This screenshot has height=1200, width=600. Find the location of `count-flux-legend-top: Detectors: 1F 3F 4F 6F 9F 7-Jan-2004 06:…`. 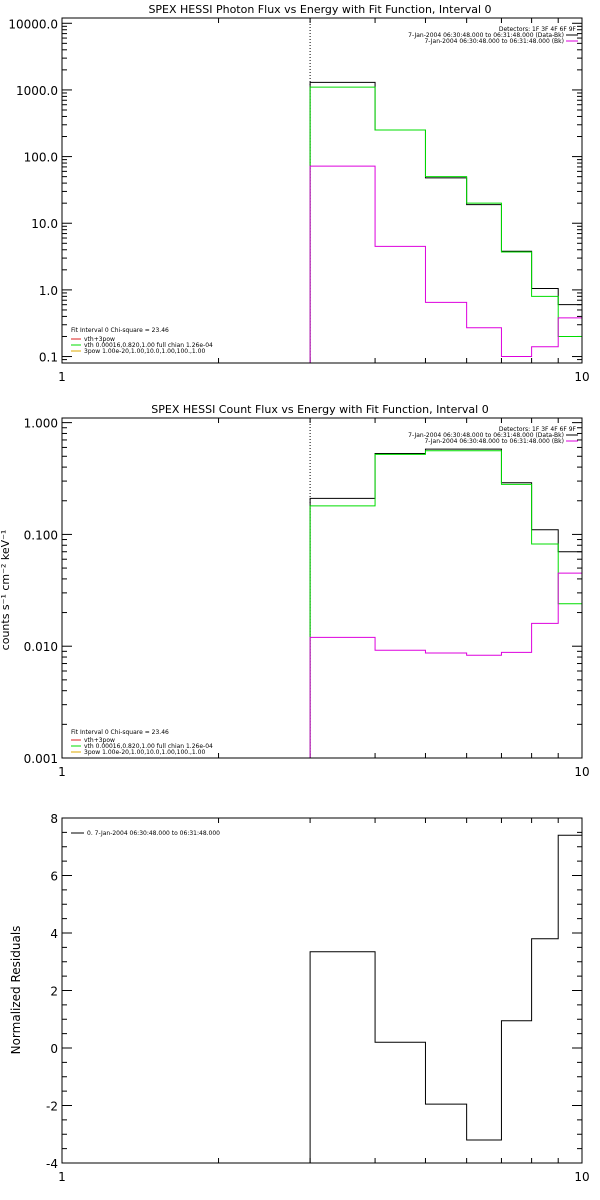

count-flux-legend-top: Detectors: 1F 3F 4F 6F 9F 7-Jan-2004 06:… is located at coordinates (493, 435).